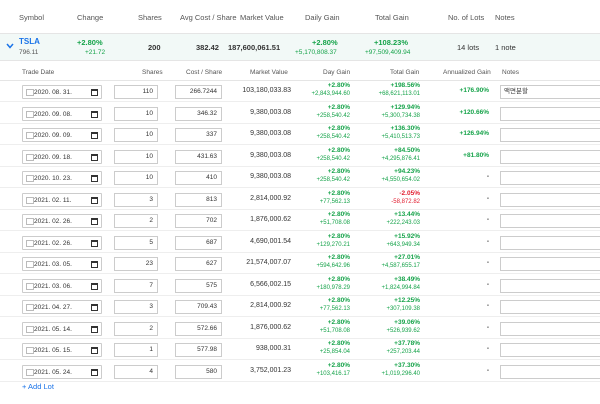  What do you see at coordinates (403, 223) in the screenshot?
I see `lot-total-gain-abs: +222,243.03` at bounding box center [403, 223].